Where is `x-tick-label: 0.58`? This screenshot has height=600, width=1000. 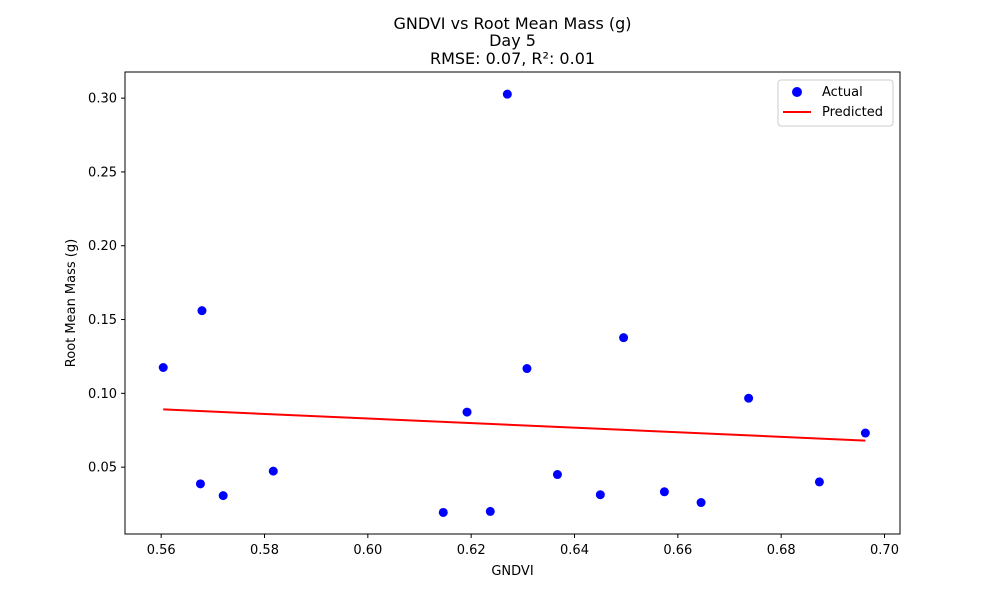 x-tick-label: 0.58 is located at coordinates (264, 550).